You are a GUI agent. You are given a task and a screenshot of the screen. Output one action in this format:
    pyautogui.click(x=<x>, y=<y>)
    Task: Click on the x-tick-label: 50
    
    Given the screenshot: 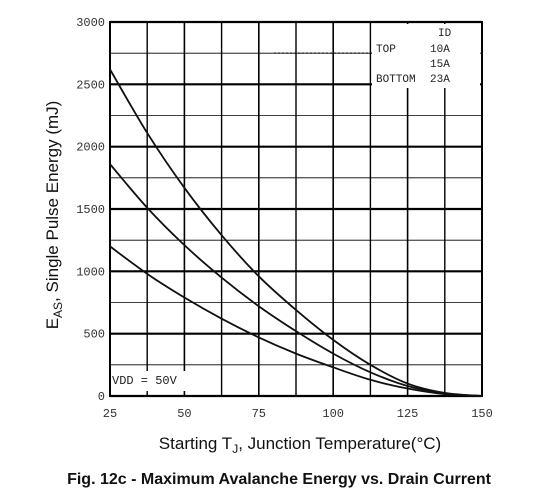 What is the action you would take?
    pyautogui.click(x=184, y=414)
    